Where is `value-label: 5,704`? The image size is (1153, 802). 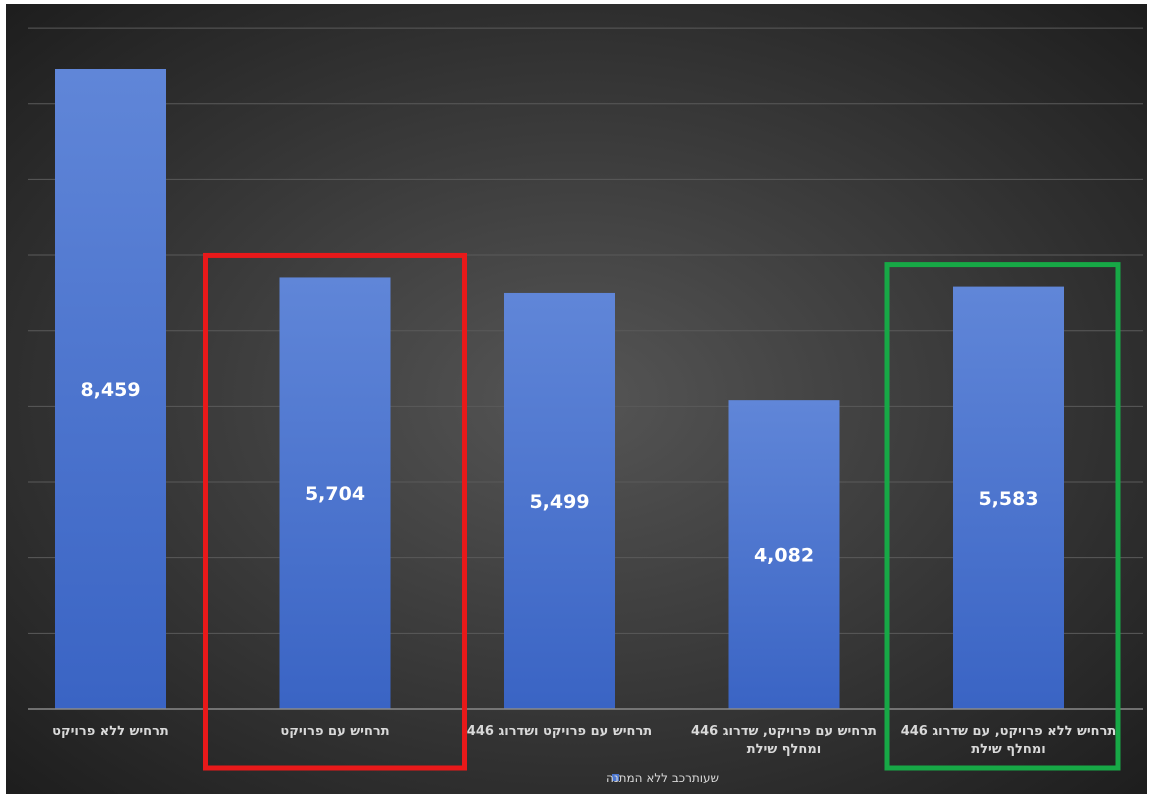
value-label: 5,704 is located at coordinates (335, 494).